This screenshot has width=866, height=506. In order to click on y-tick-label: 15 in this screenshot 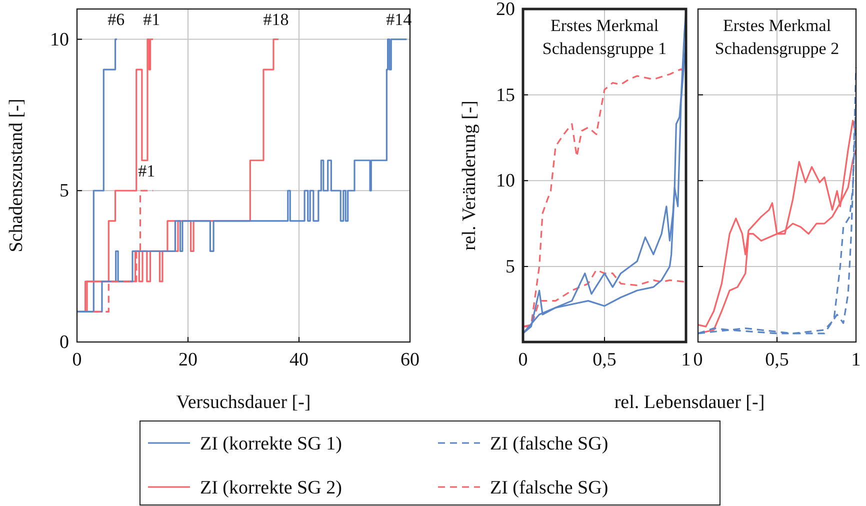, I will do `click(505, 95)`.